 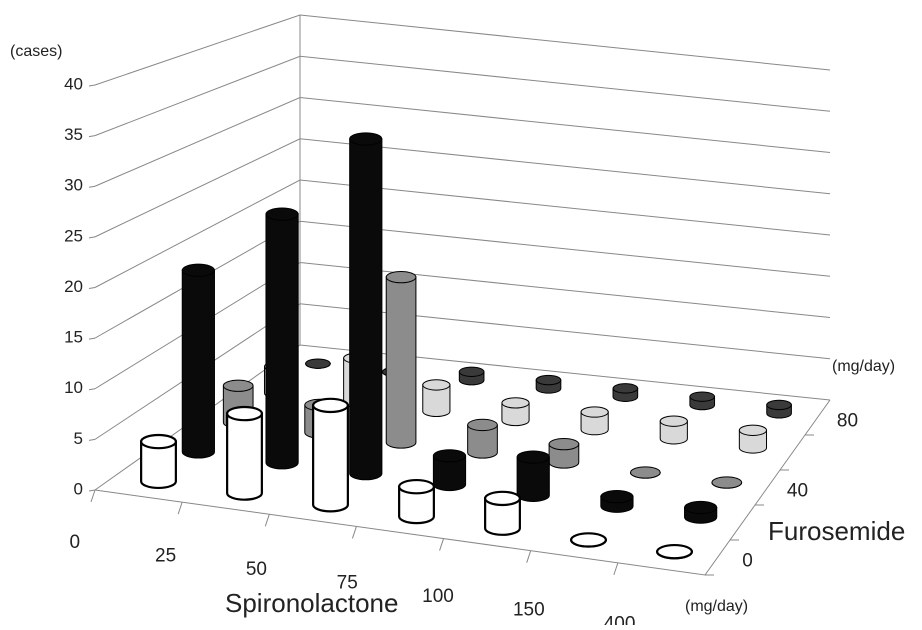 I want to click on x-tick-label: 25, so click(x=165, y=556).